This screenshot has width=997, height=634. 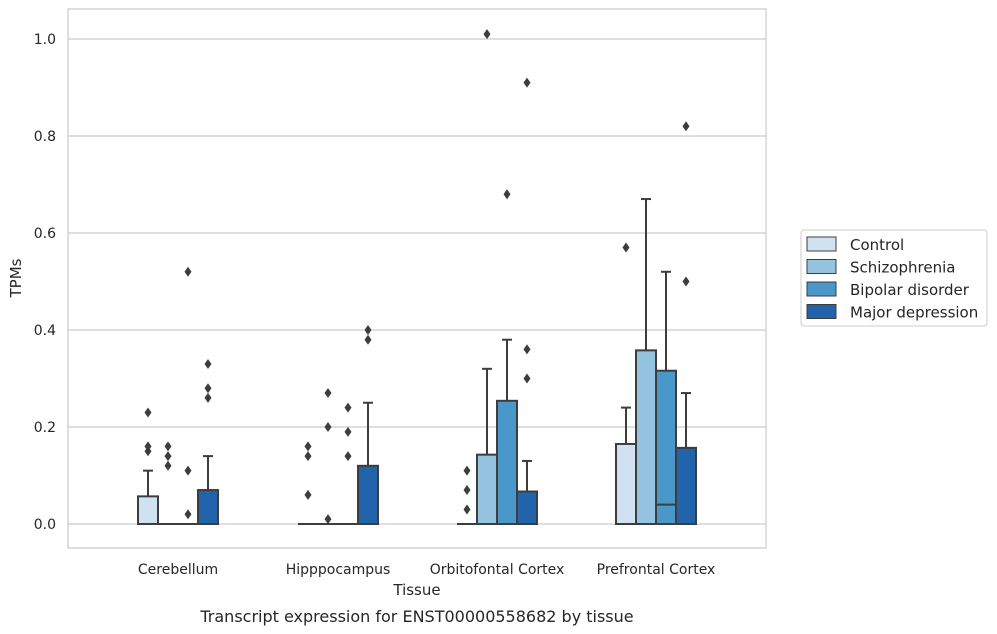 What do you see at coordinates (16, 278) in the screenshot?
I see `y-axis-label: TPMs` at bounding box center [16, 278].